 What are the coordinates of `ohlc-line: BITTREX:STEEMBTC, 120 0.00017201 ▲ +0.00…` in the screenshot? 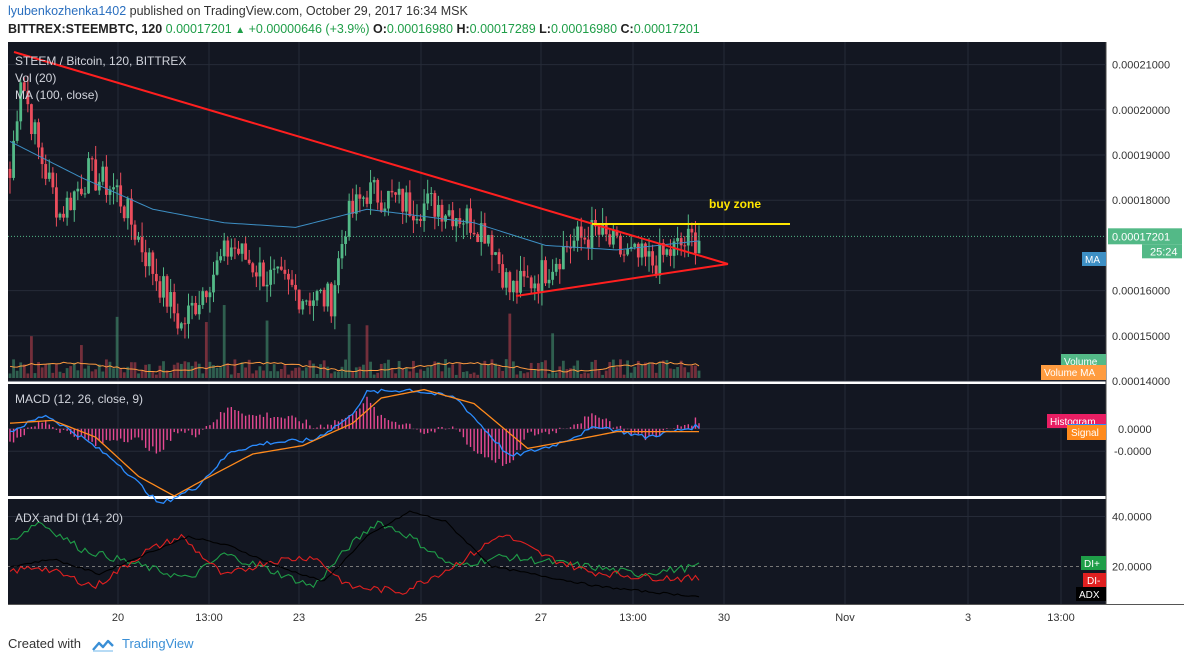 It's located at (354, 29).